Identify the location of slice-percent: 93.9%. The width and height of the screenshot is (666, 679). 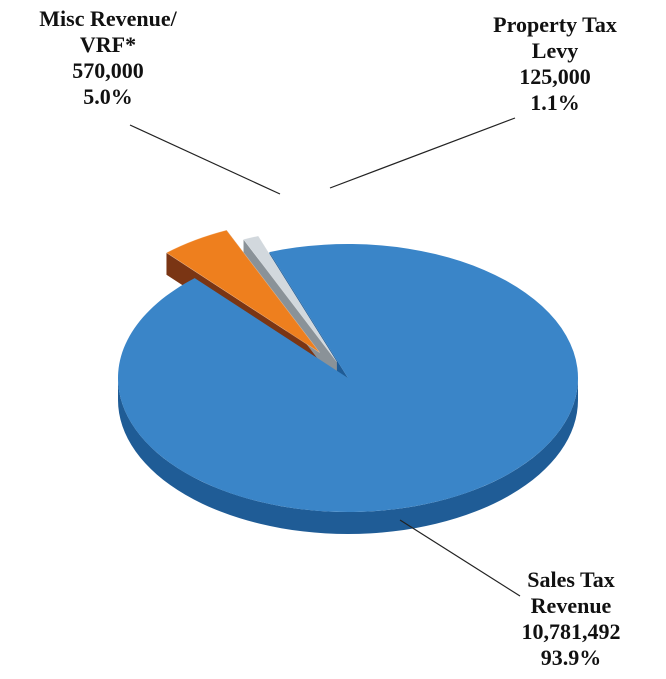
(571, 657).